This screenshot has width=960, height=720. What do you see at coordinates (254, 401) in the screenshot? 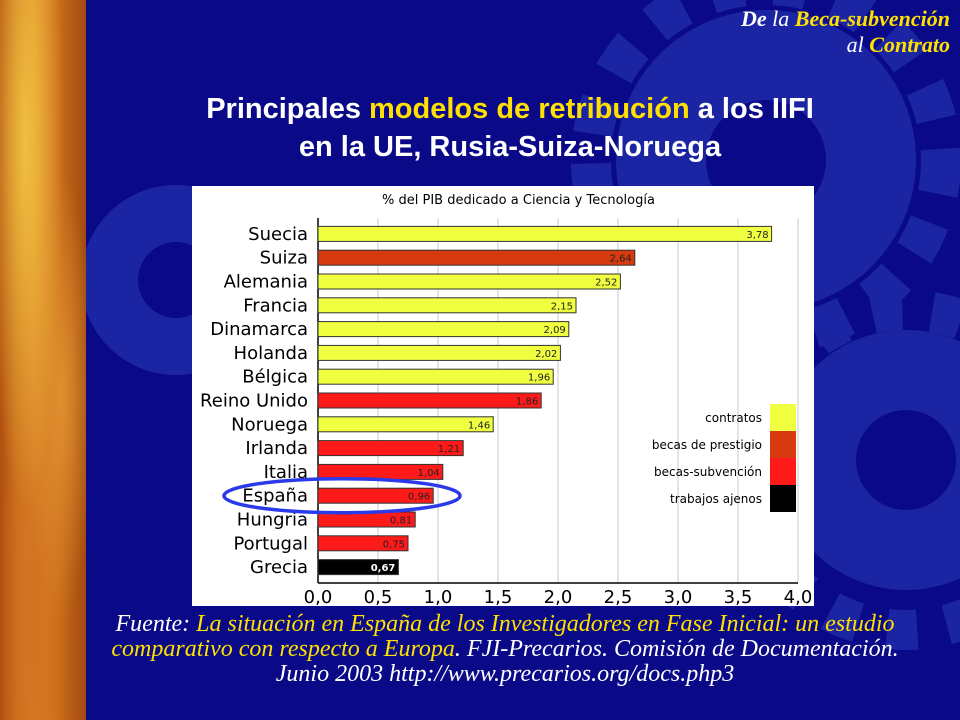
I see `category-label: Reino Unido` at bounding box center [254, 401].